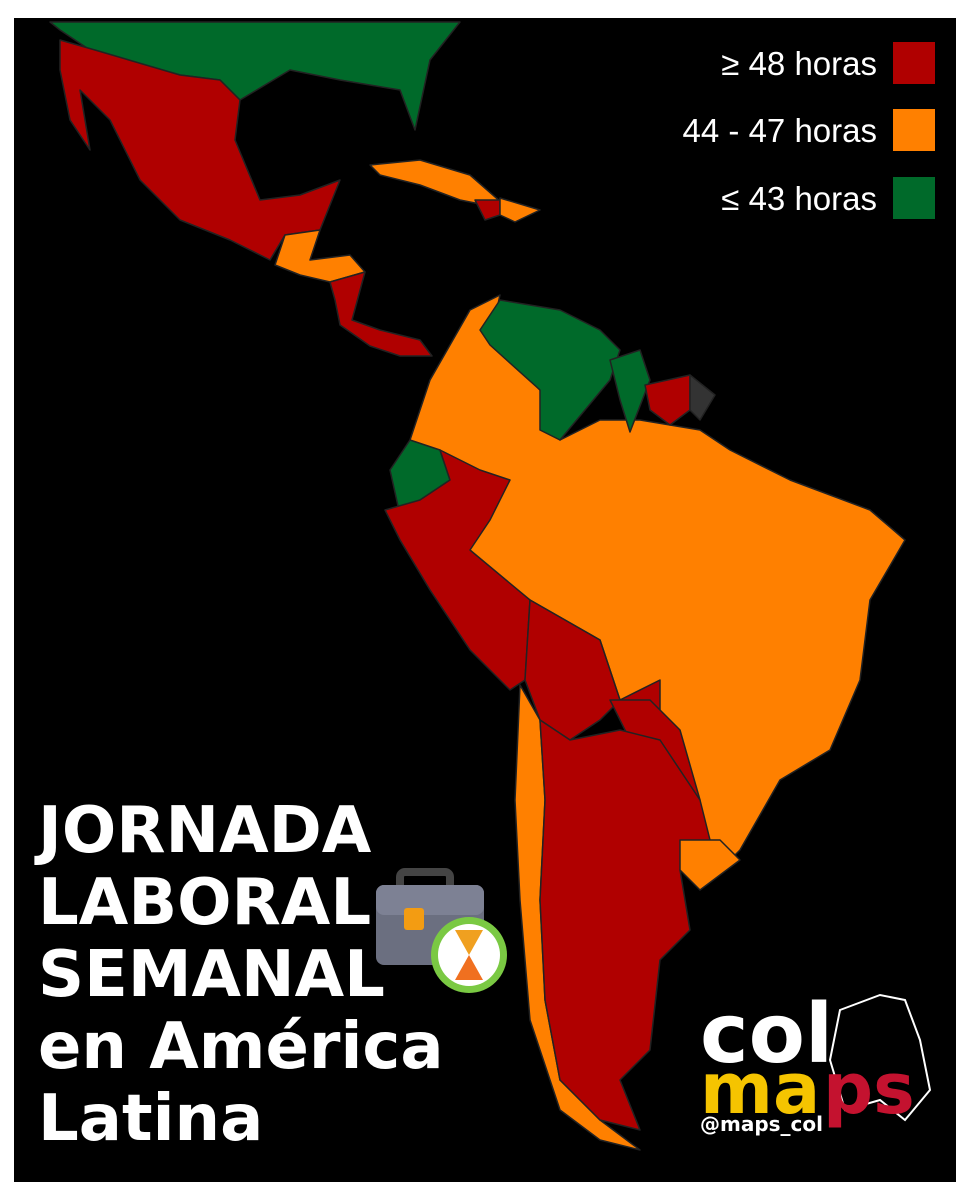 This screenshot has height=1200, width=970. Describe the element at coordinates (241, 1047) in the screenshot. I see `title-line: en América` at that location.